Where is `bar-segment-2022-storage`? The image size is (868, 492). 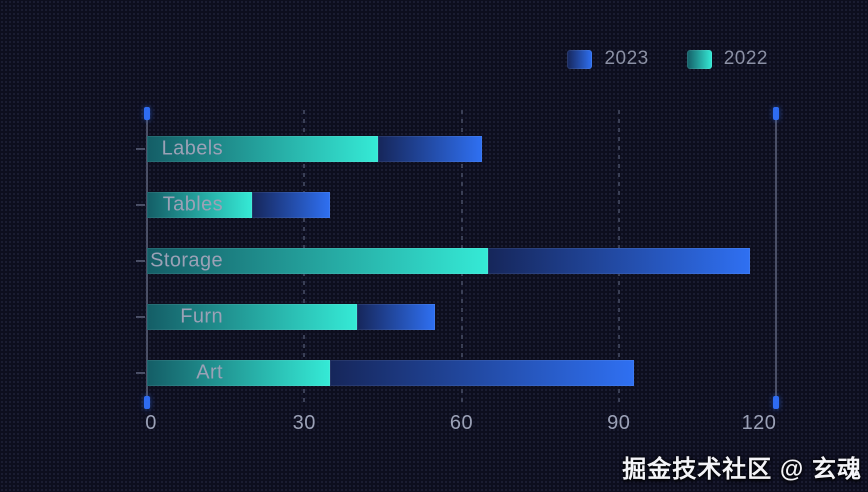
bar-segment-2022-storage is located at coordinates (317, 261).